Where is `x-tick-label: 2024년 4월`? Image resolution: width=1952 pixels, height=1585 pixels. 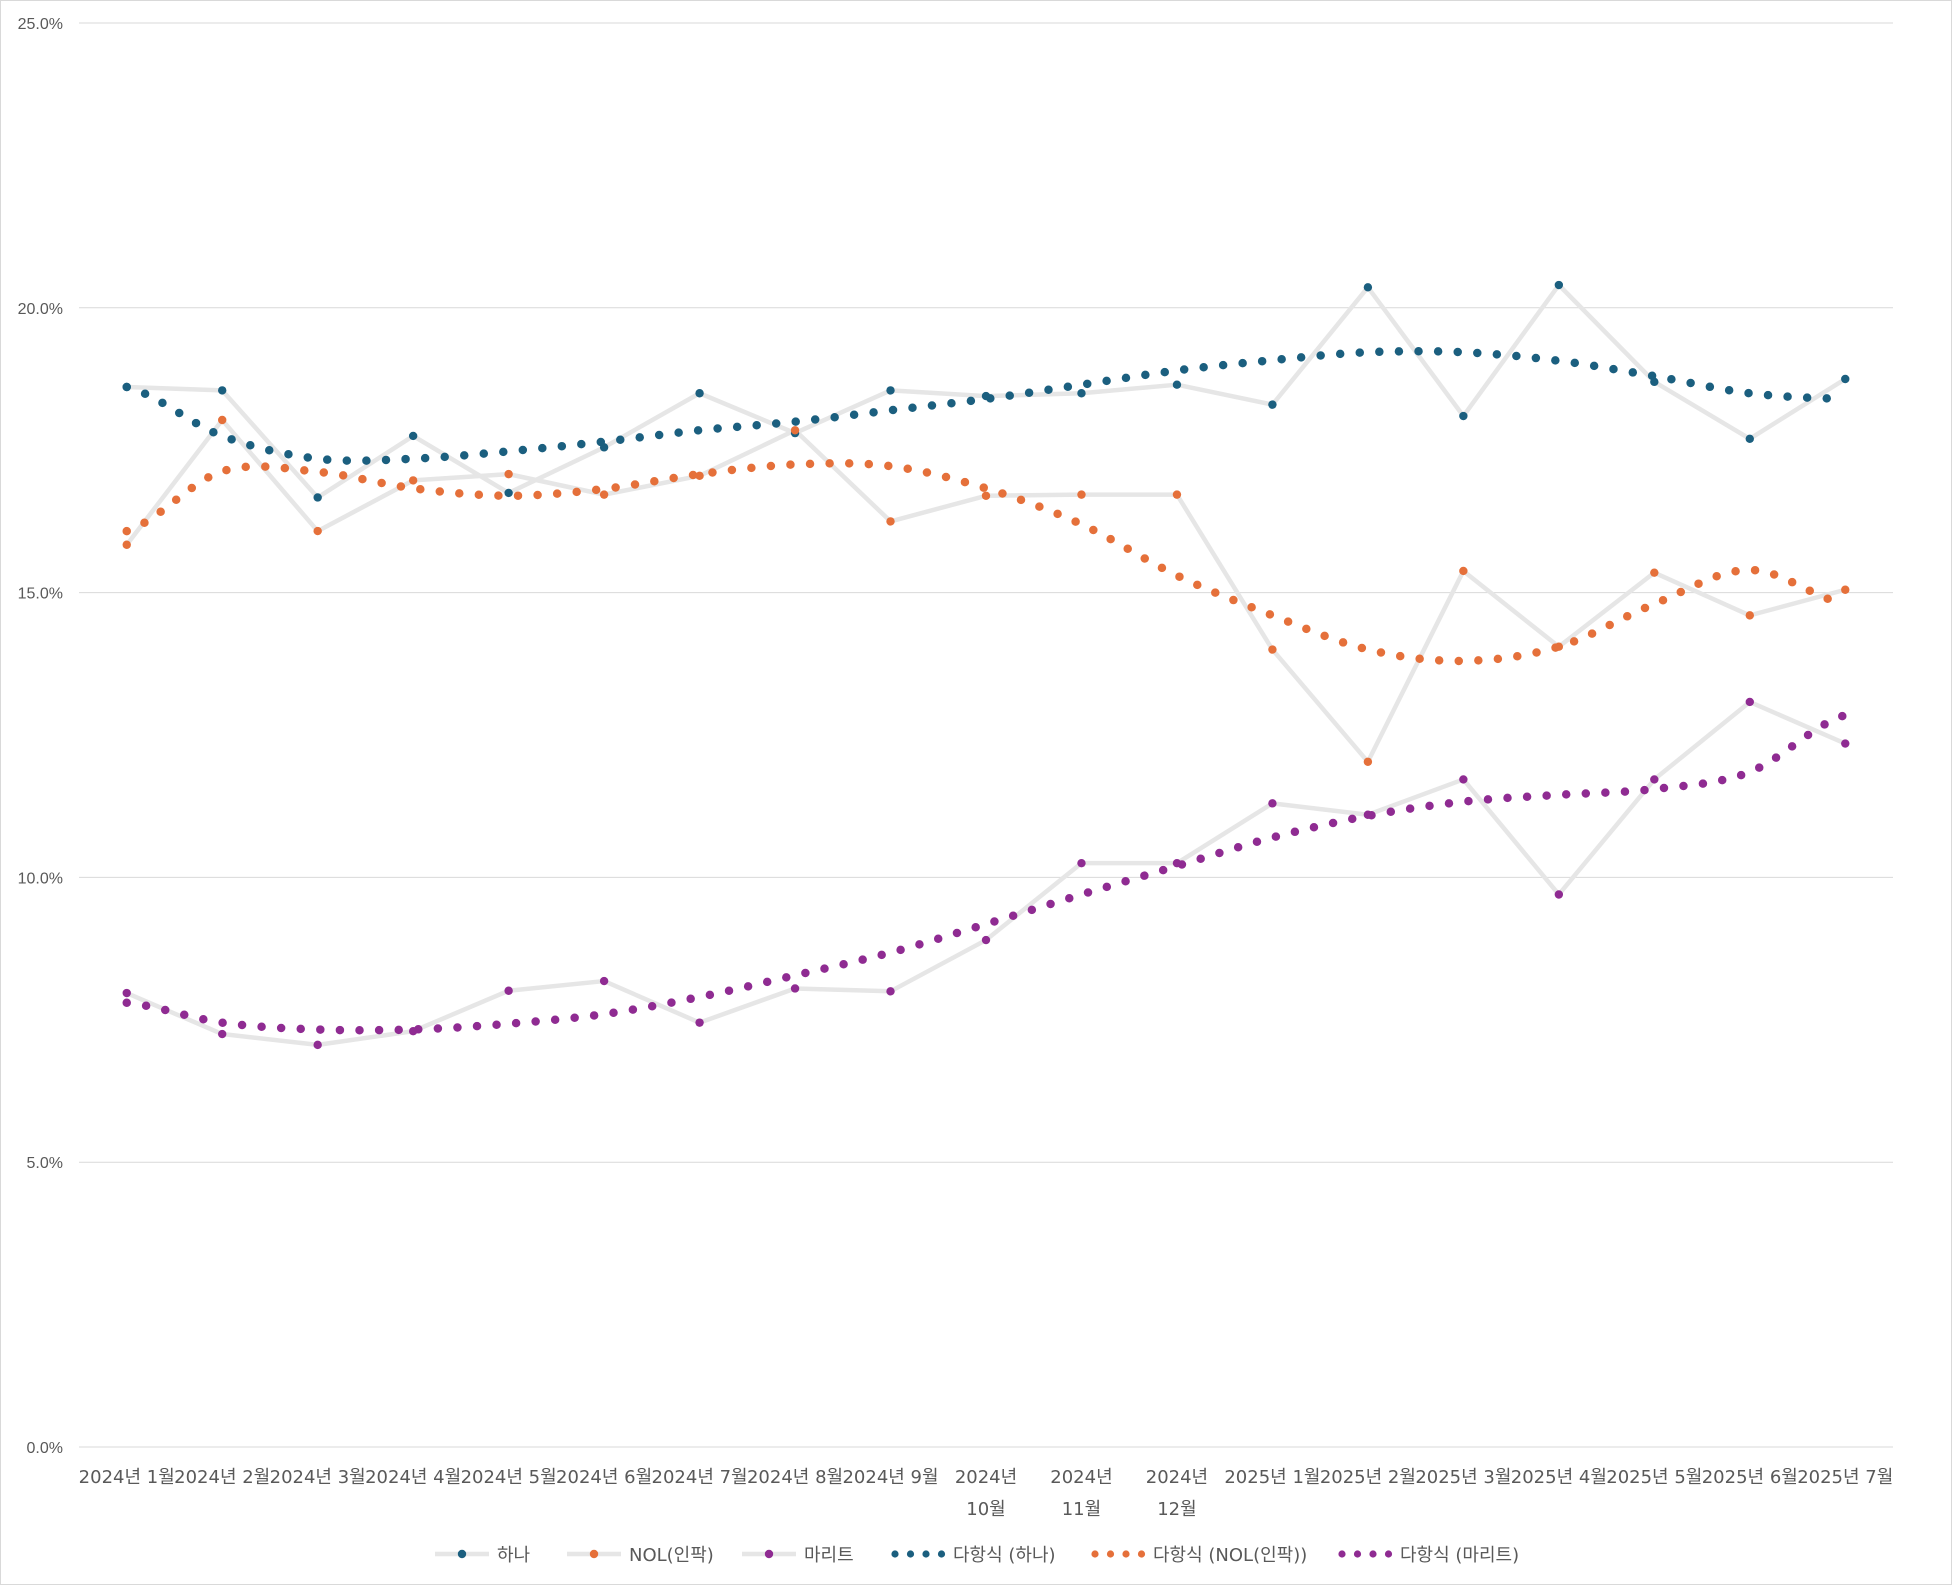 x-tick-label: 2024년 4월 is located at coordinates (413, 1477).